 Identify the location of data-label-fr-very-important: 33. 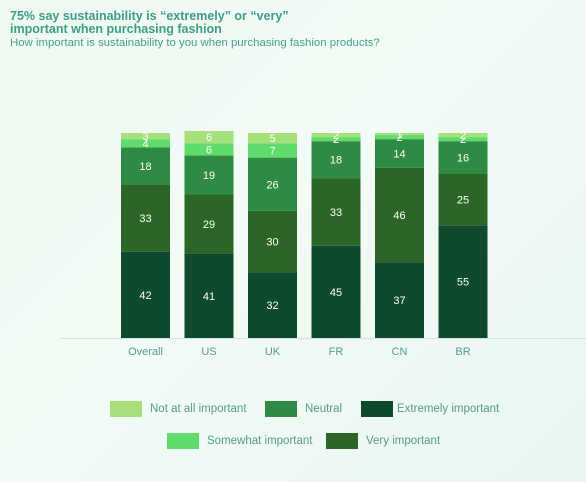
(336, 213).